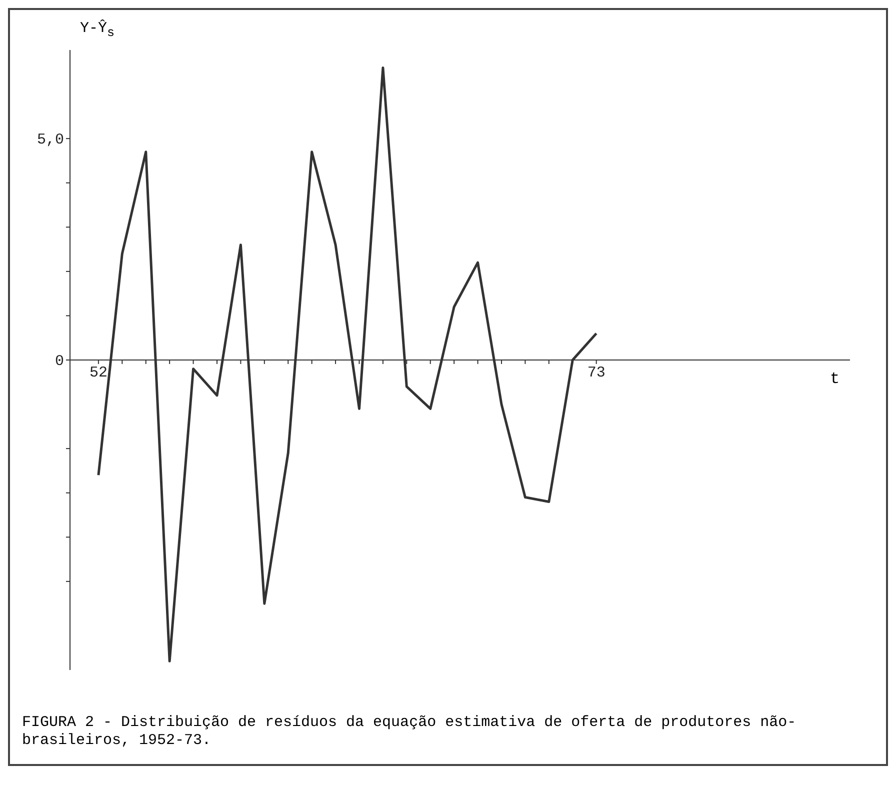 This screenshot has height=807, width=894. Describe the element at coordinates (98, 373) in the screenshot. I see `x-tick-label: 52` at that location.